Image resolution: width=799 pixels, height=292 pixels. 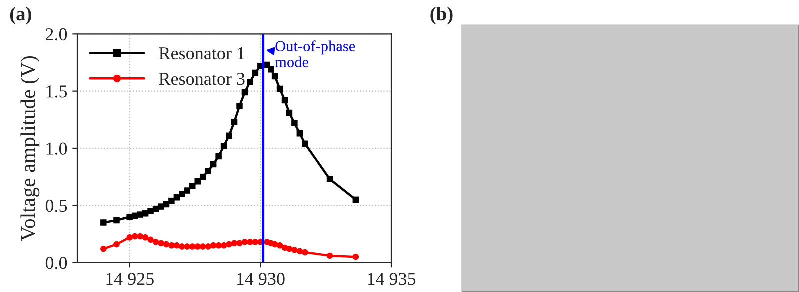 What do you see at coordinates (392, 279) in the screenshot?
I see `x-tick-label: 14 935` at bounding box center [392, 279].